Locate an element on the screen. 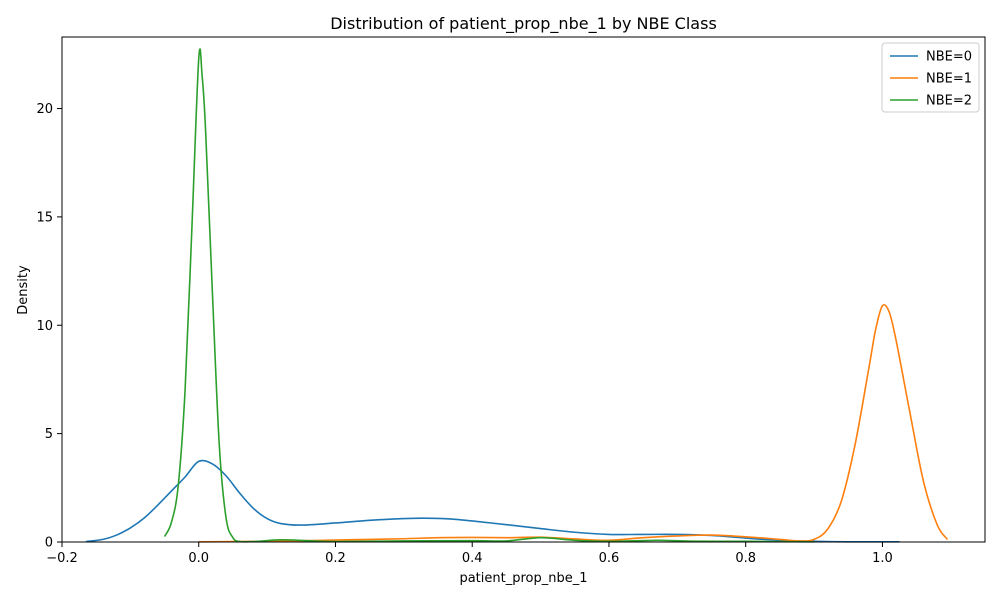  y-axis-label: Density is located at coordinates (23, 290).